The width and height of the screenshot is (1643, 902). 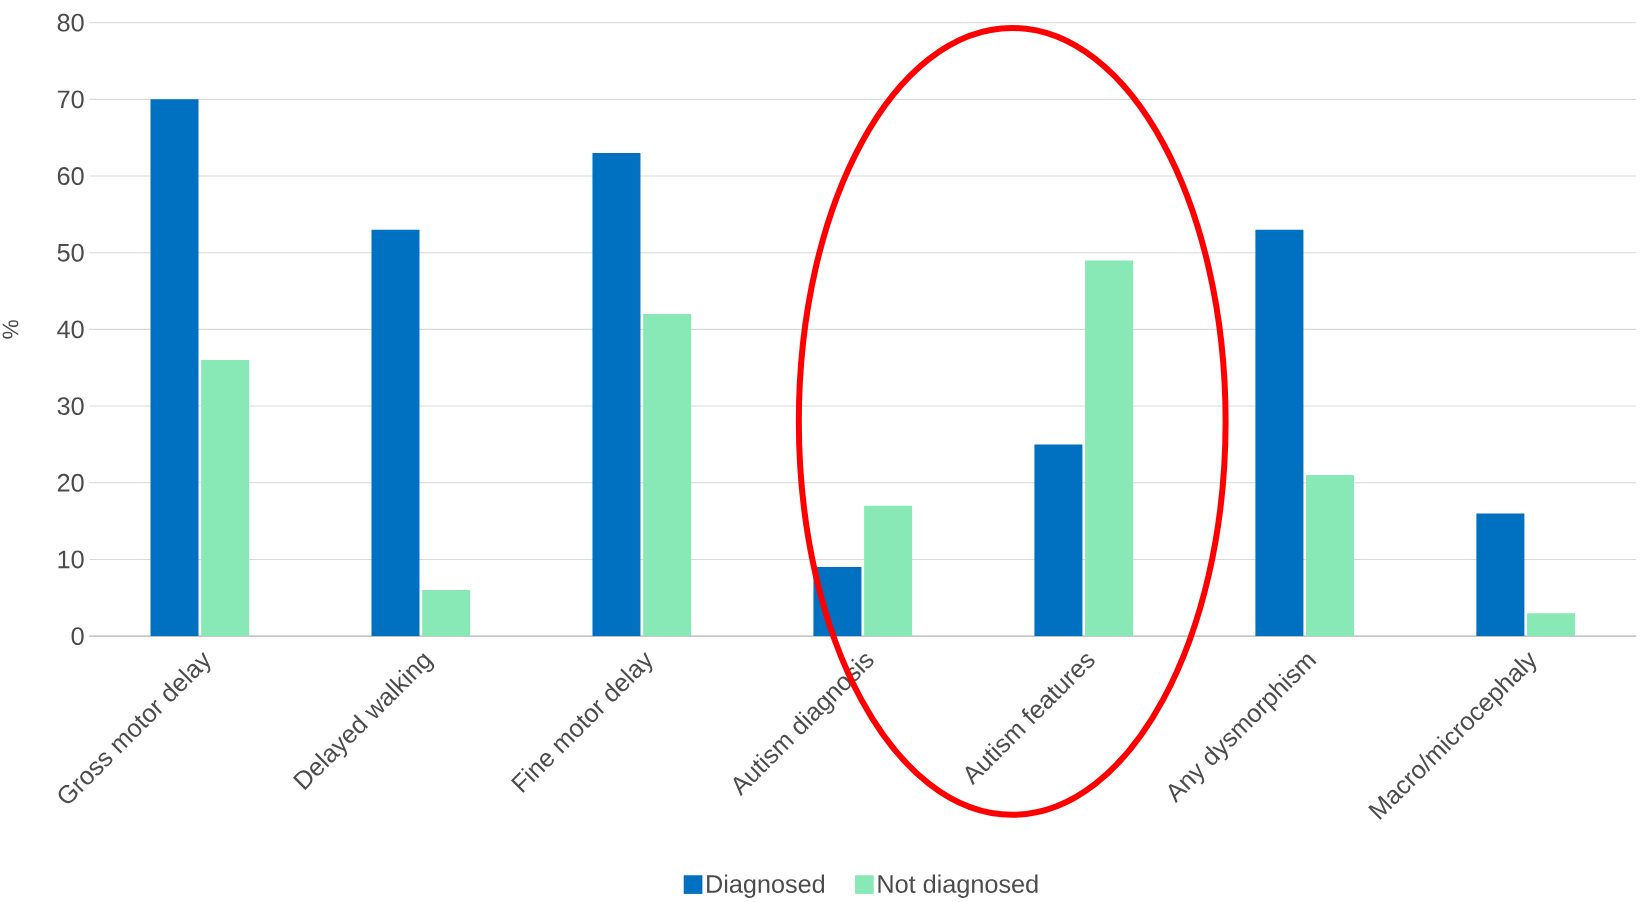 What do you see at coordinates (70, 22) in the screenshot?
I see `y-tick-label: 80` at bounding box center [70, 22].